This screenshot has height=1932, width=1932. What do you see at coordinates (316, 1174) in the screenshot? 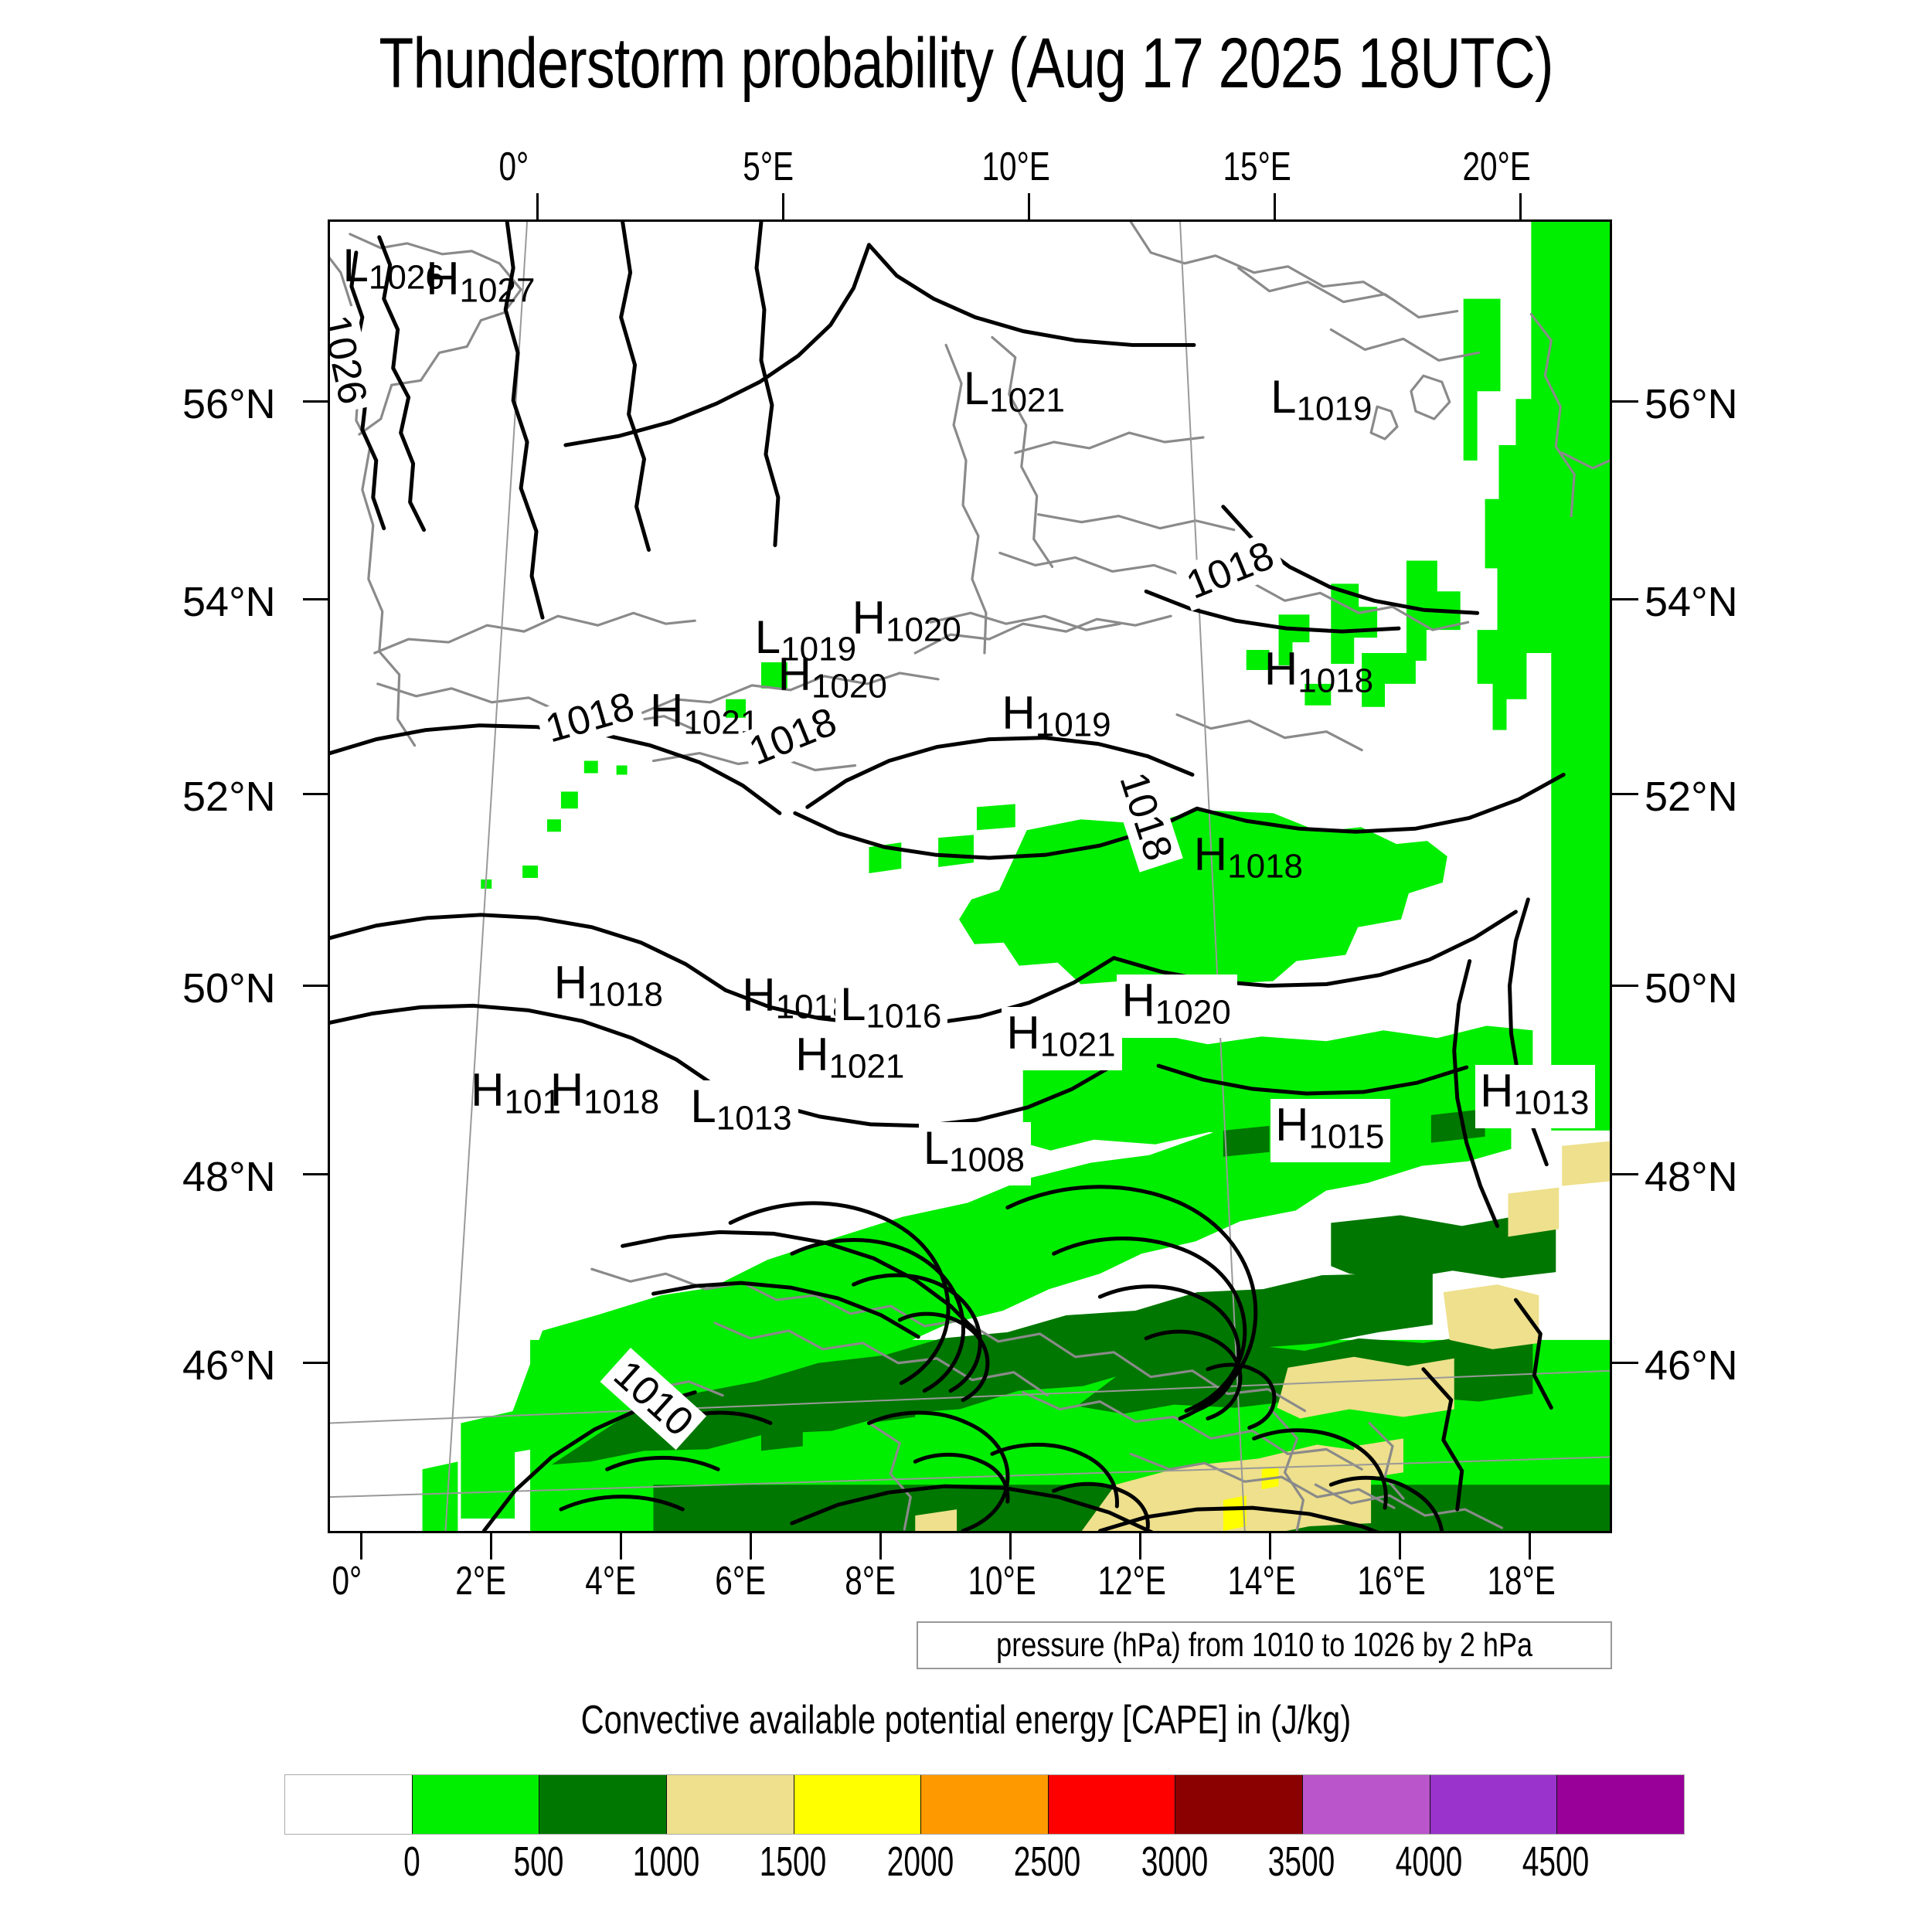
I see `left-tickmark-48N` at bounding box center [316, 1174].